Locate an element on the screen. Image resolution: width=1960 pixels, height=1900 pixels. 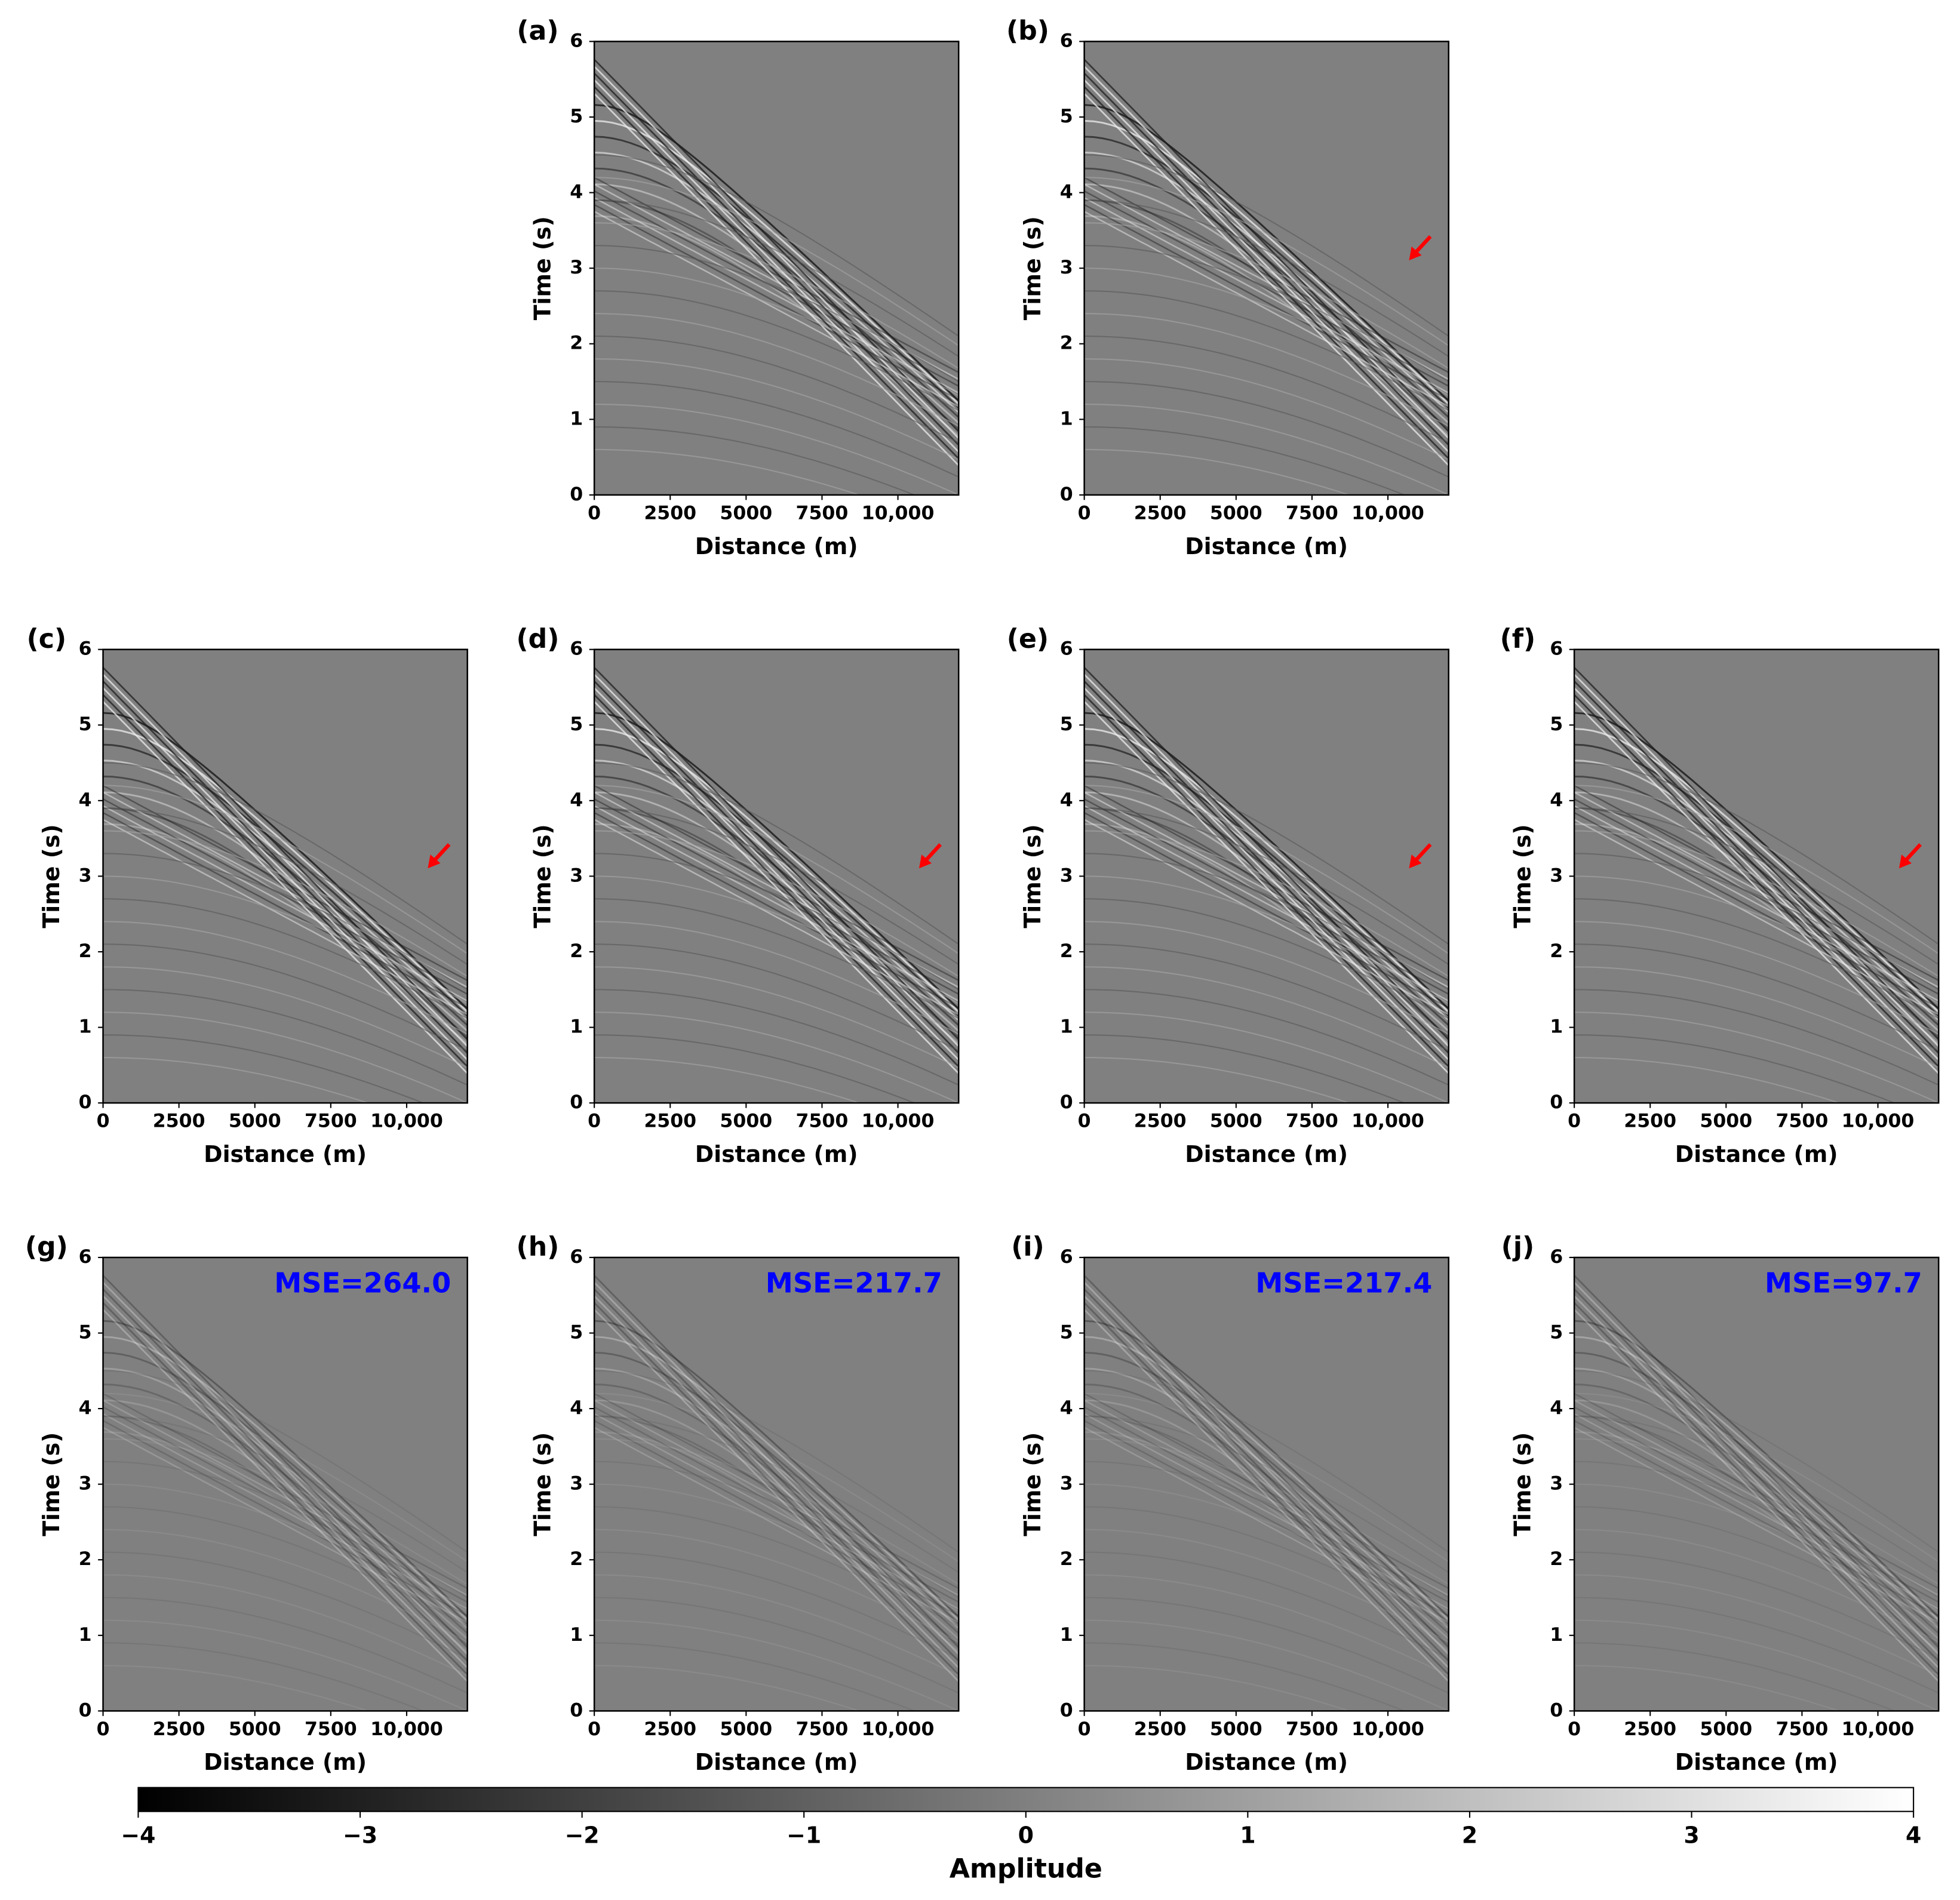
colorbar-tick-label: 0 is located at coordinates (1026, 1835).